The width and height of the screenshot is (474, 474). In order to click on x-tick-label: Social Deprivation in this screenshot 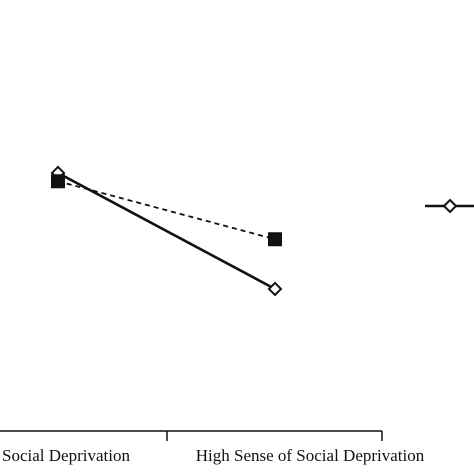, I will do `click(66, 455)`.